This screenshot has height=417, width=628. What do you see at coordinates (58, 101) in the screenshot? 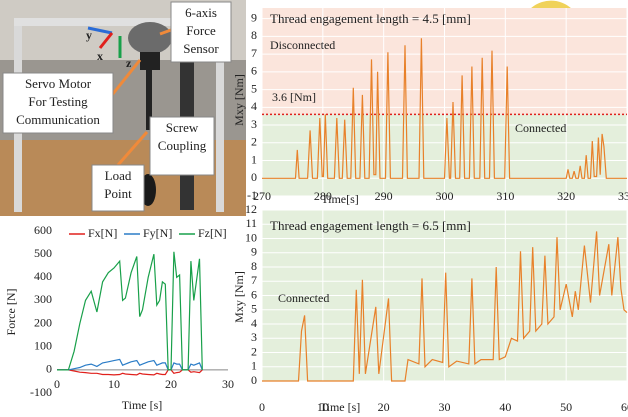
I see `photo-label: For Testing` at bounding box center [58, 101].